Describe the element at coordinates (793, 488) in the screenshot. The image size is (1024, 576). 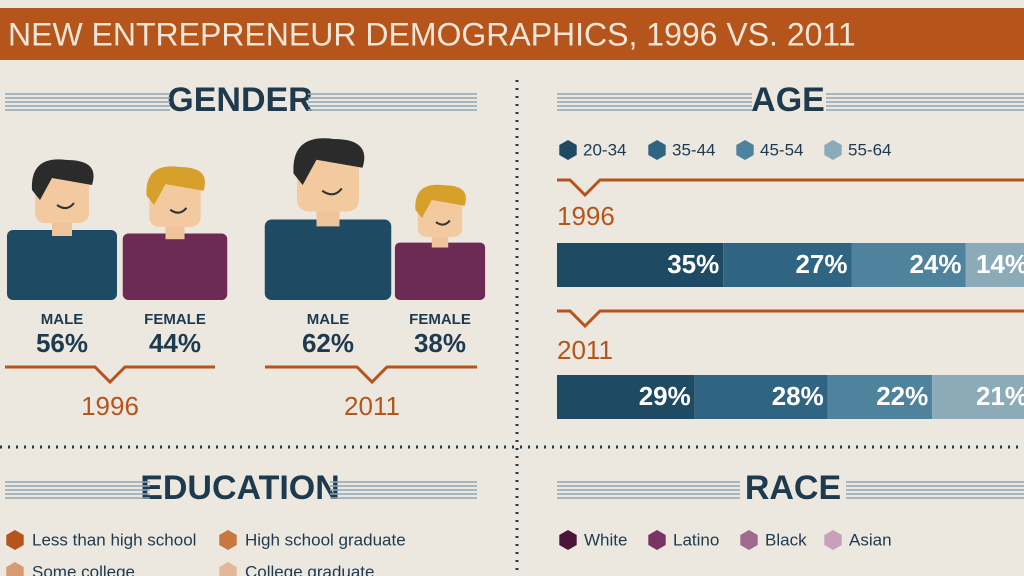
I see `section-heading: RACE` at that location.